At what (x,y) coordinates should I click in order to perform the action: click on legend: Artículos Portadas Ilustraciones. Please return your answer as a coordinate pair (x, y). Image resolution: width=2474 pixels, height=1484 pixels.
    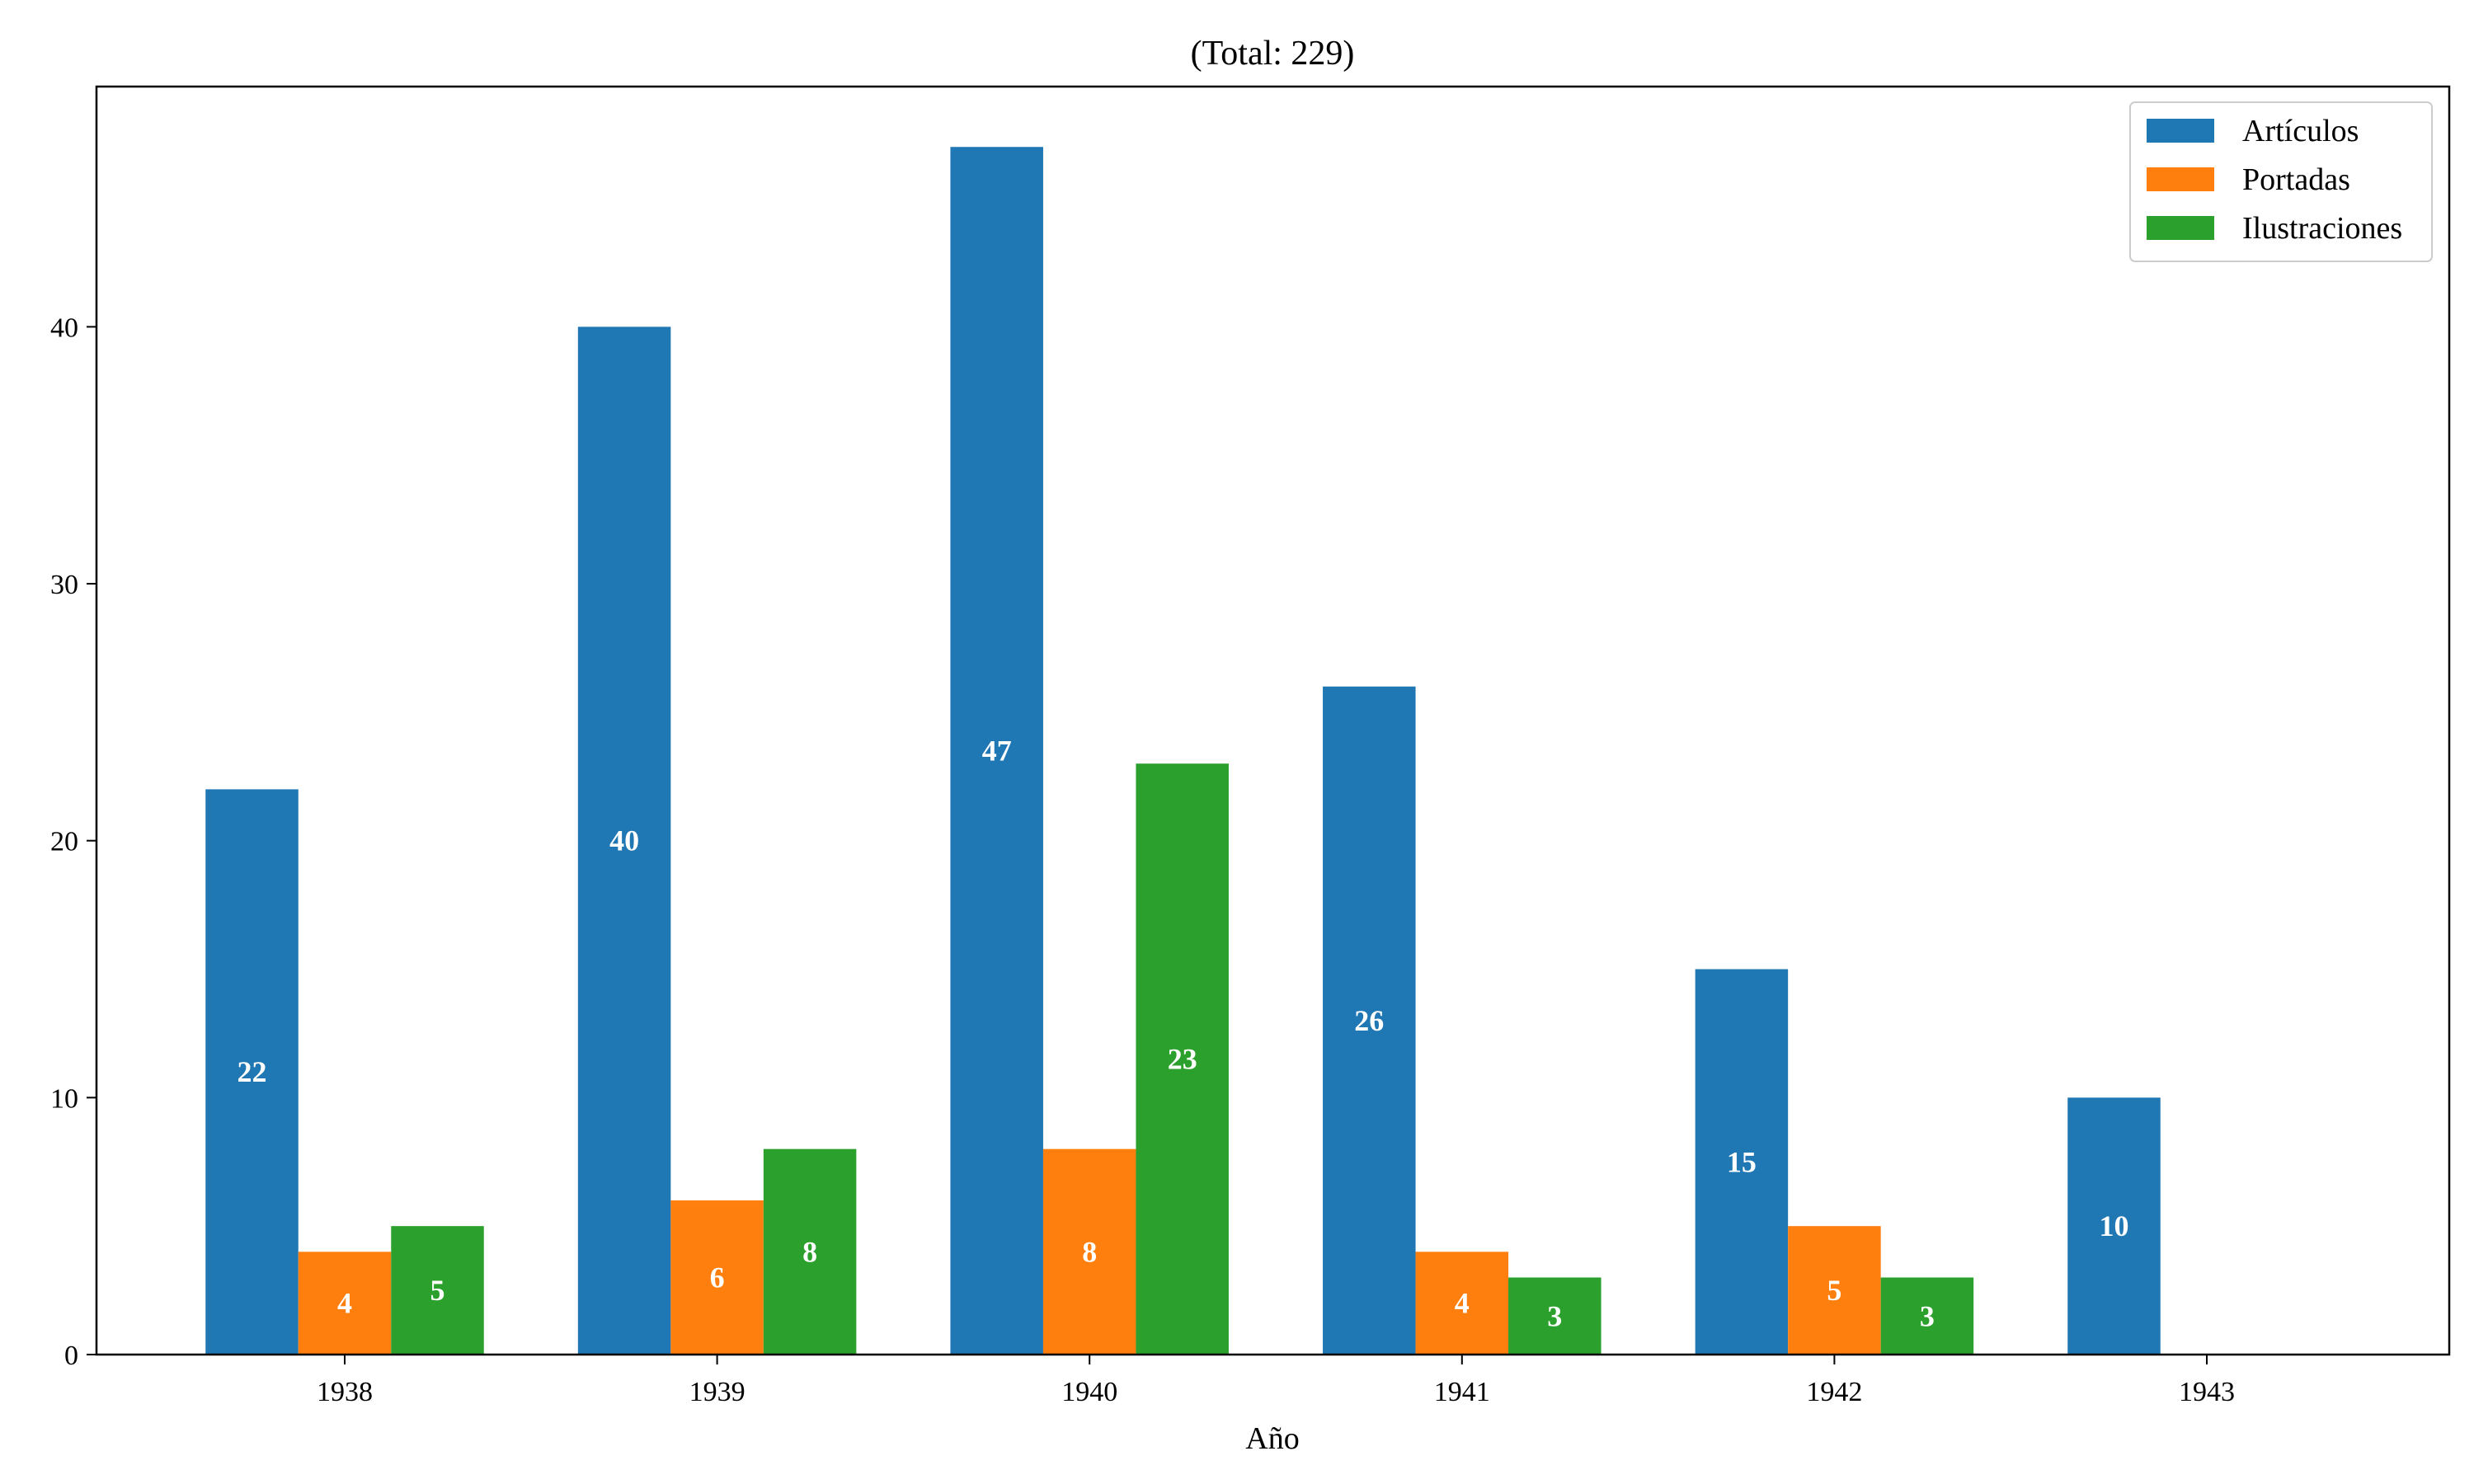
    Looking at the image, I should click on (2281, 181).